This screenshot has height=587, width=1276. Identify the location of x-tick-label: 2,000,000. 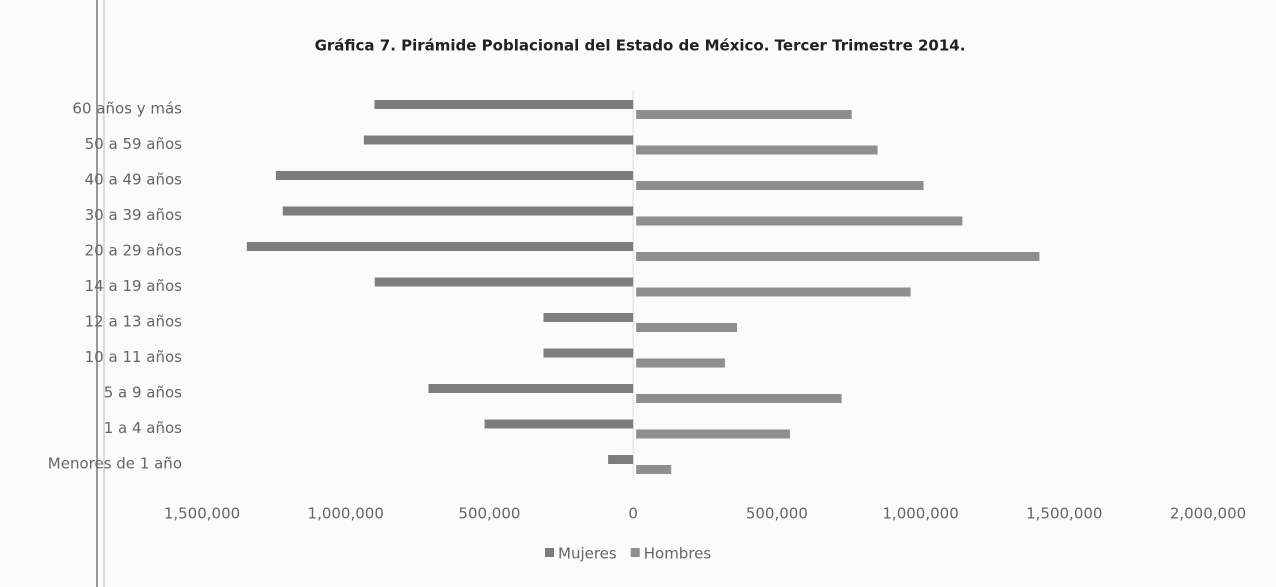
(1208, 514).